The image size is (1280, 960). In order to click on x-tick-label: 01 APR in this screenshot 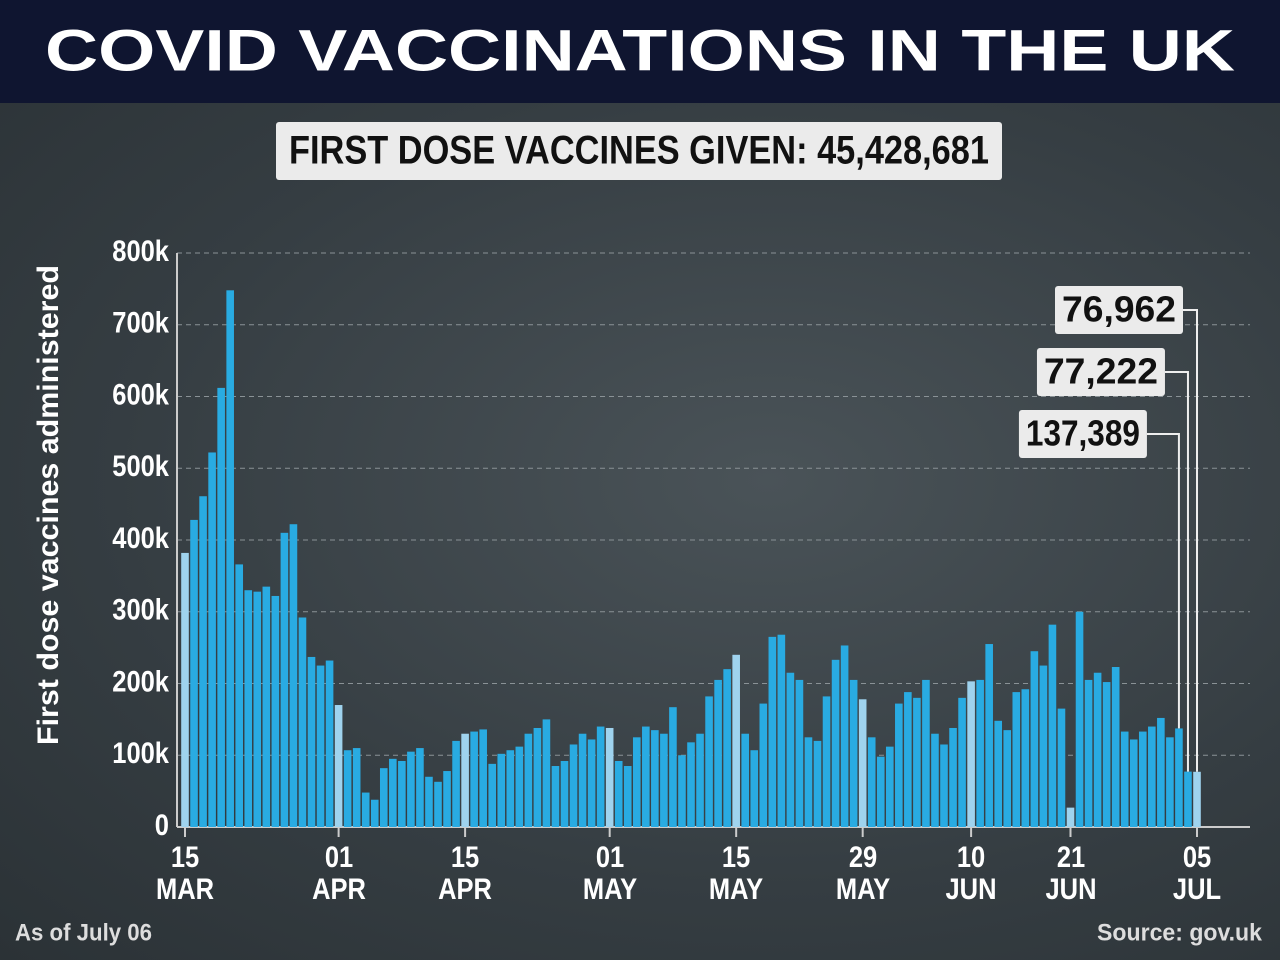, I will do `click(338, 873)`.